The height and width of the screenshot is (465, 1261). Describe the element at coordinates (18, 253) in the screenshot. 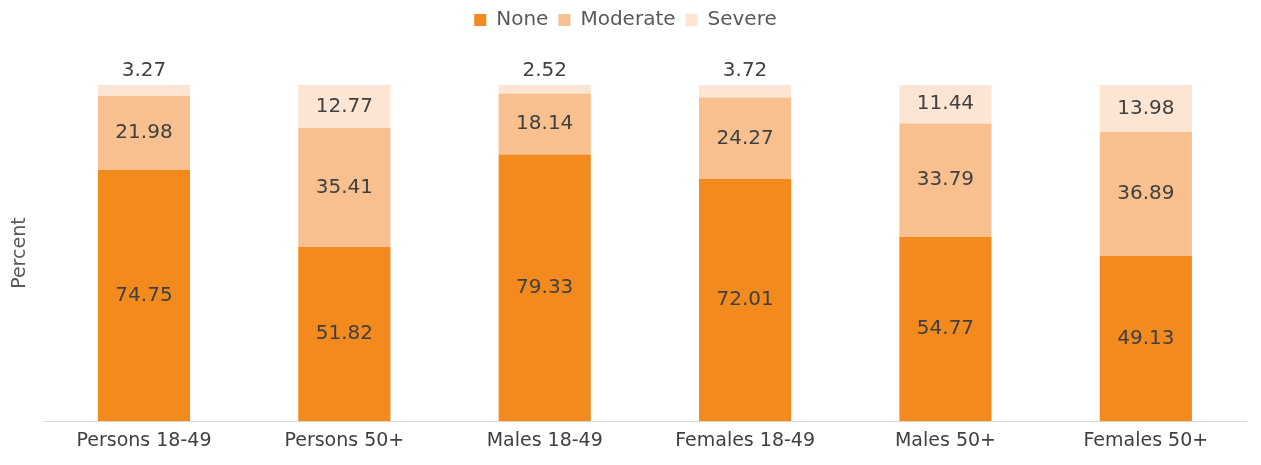

I see `y-axis-title: Percent` at that location.